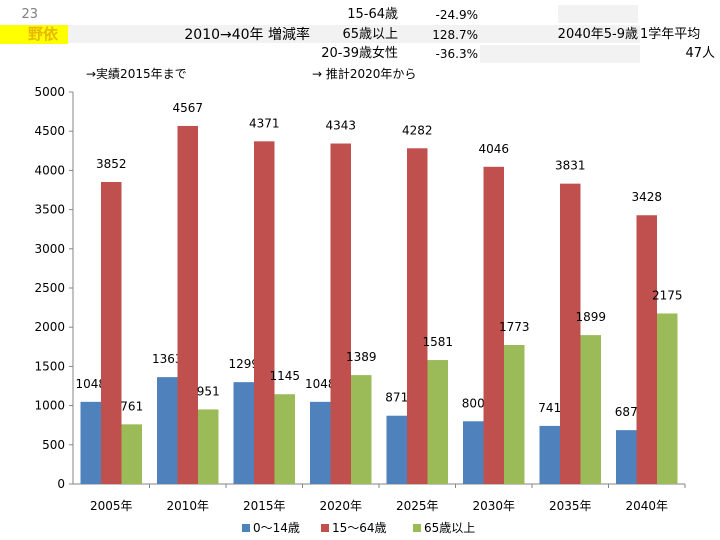  What do you see at coordinates (455, 35) in the screenshot?
I see `ratio-65-value: 128.7%` at bounding box center [455, 35].